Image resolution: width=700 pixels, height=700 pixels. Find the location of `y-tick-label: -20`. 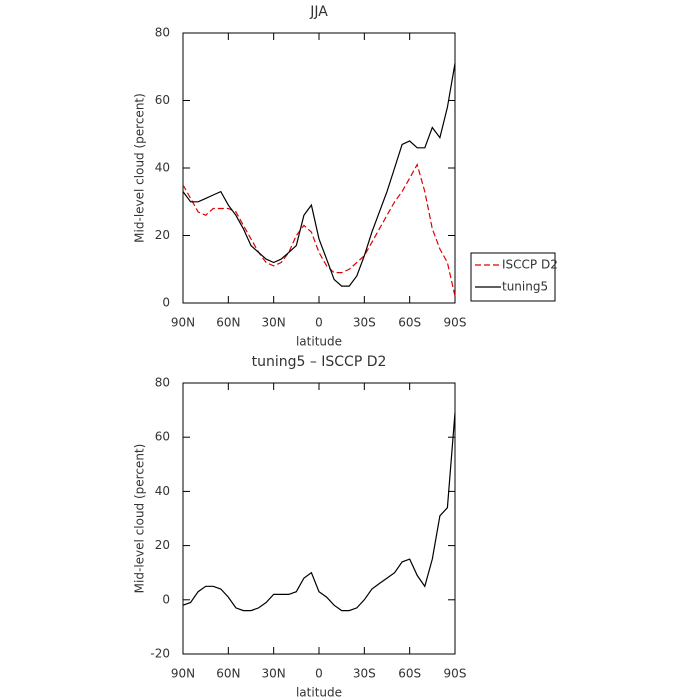

y-tick-label: -20 is located at coordinates (160, 654).